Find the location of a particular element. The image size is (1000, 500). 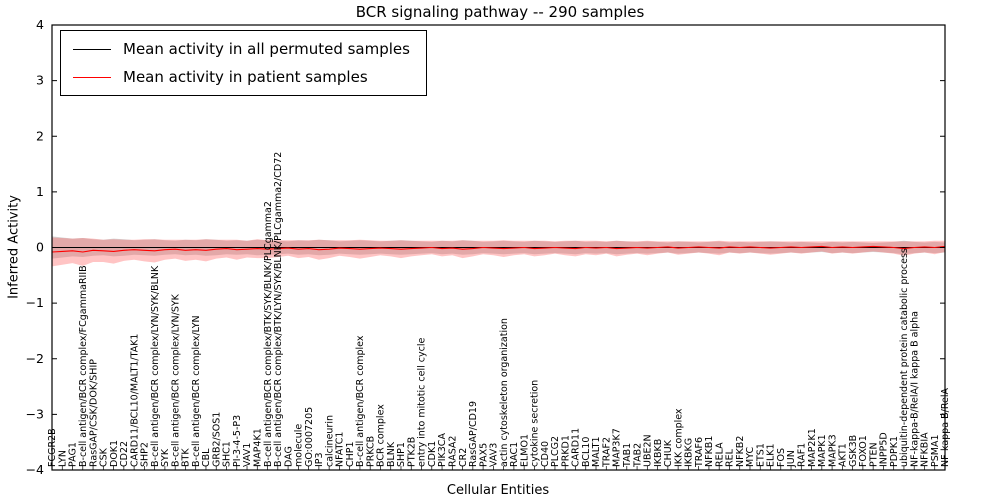

x-tick-label: DOK1 is located at coordinates (114, 453).